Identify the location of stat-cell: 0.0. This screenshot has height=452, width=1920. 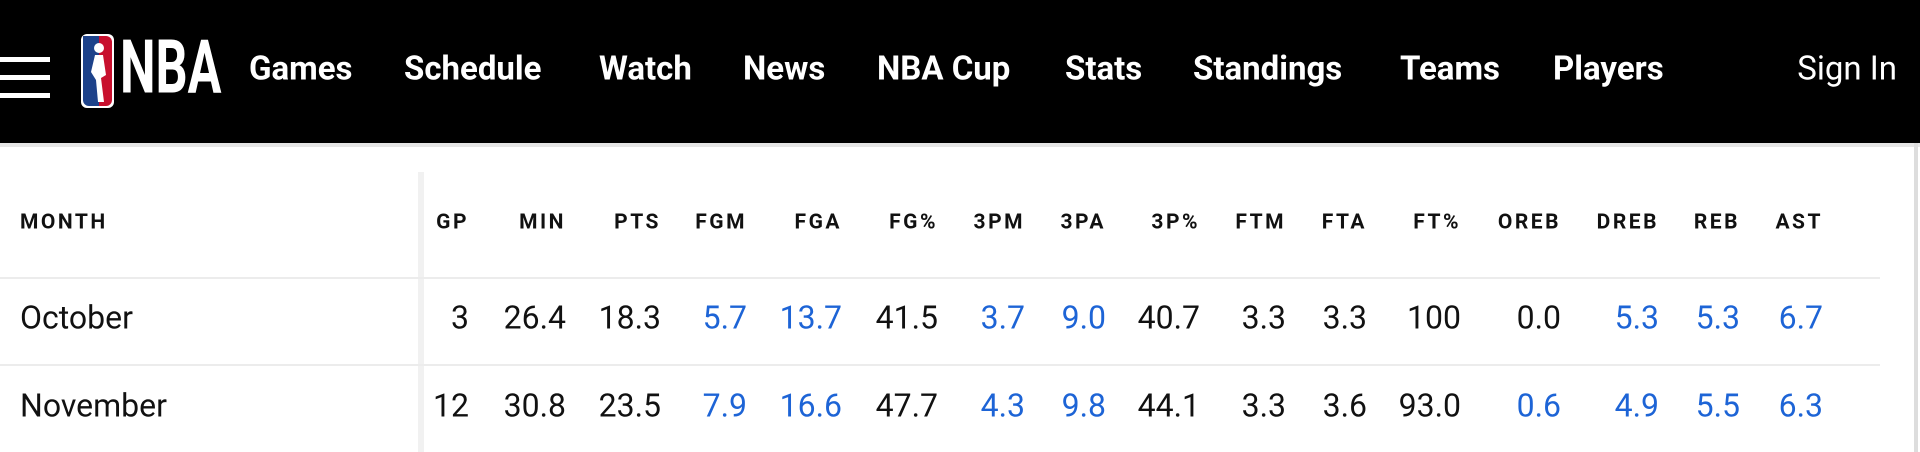
(1539, 317).